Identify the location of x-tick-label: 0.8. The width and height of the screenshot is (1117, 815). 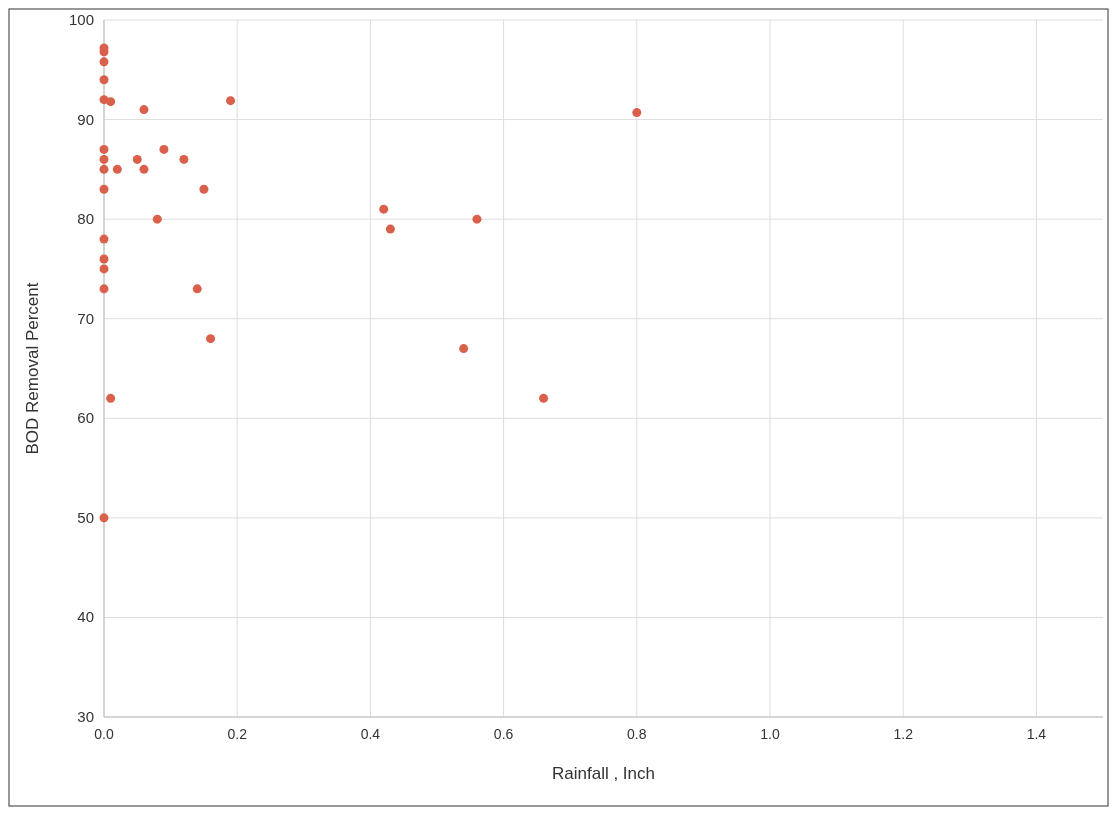
(637, 734).